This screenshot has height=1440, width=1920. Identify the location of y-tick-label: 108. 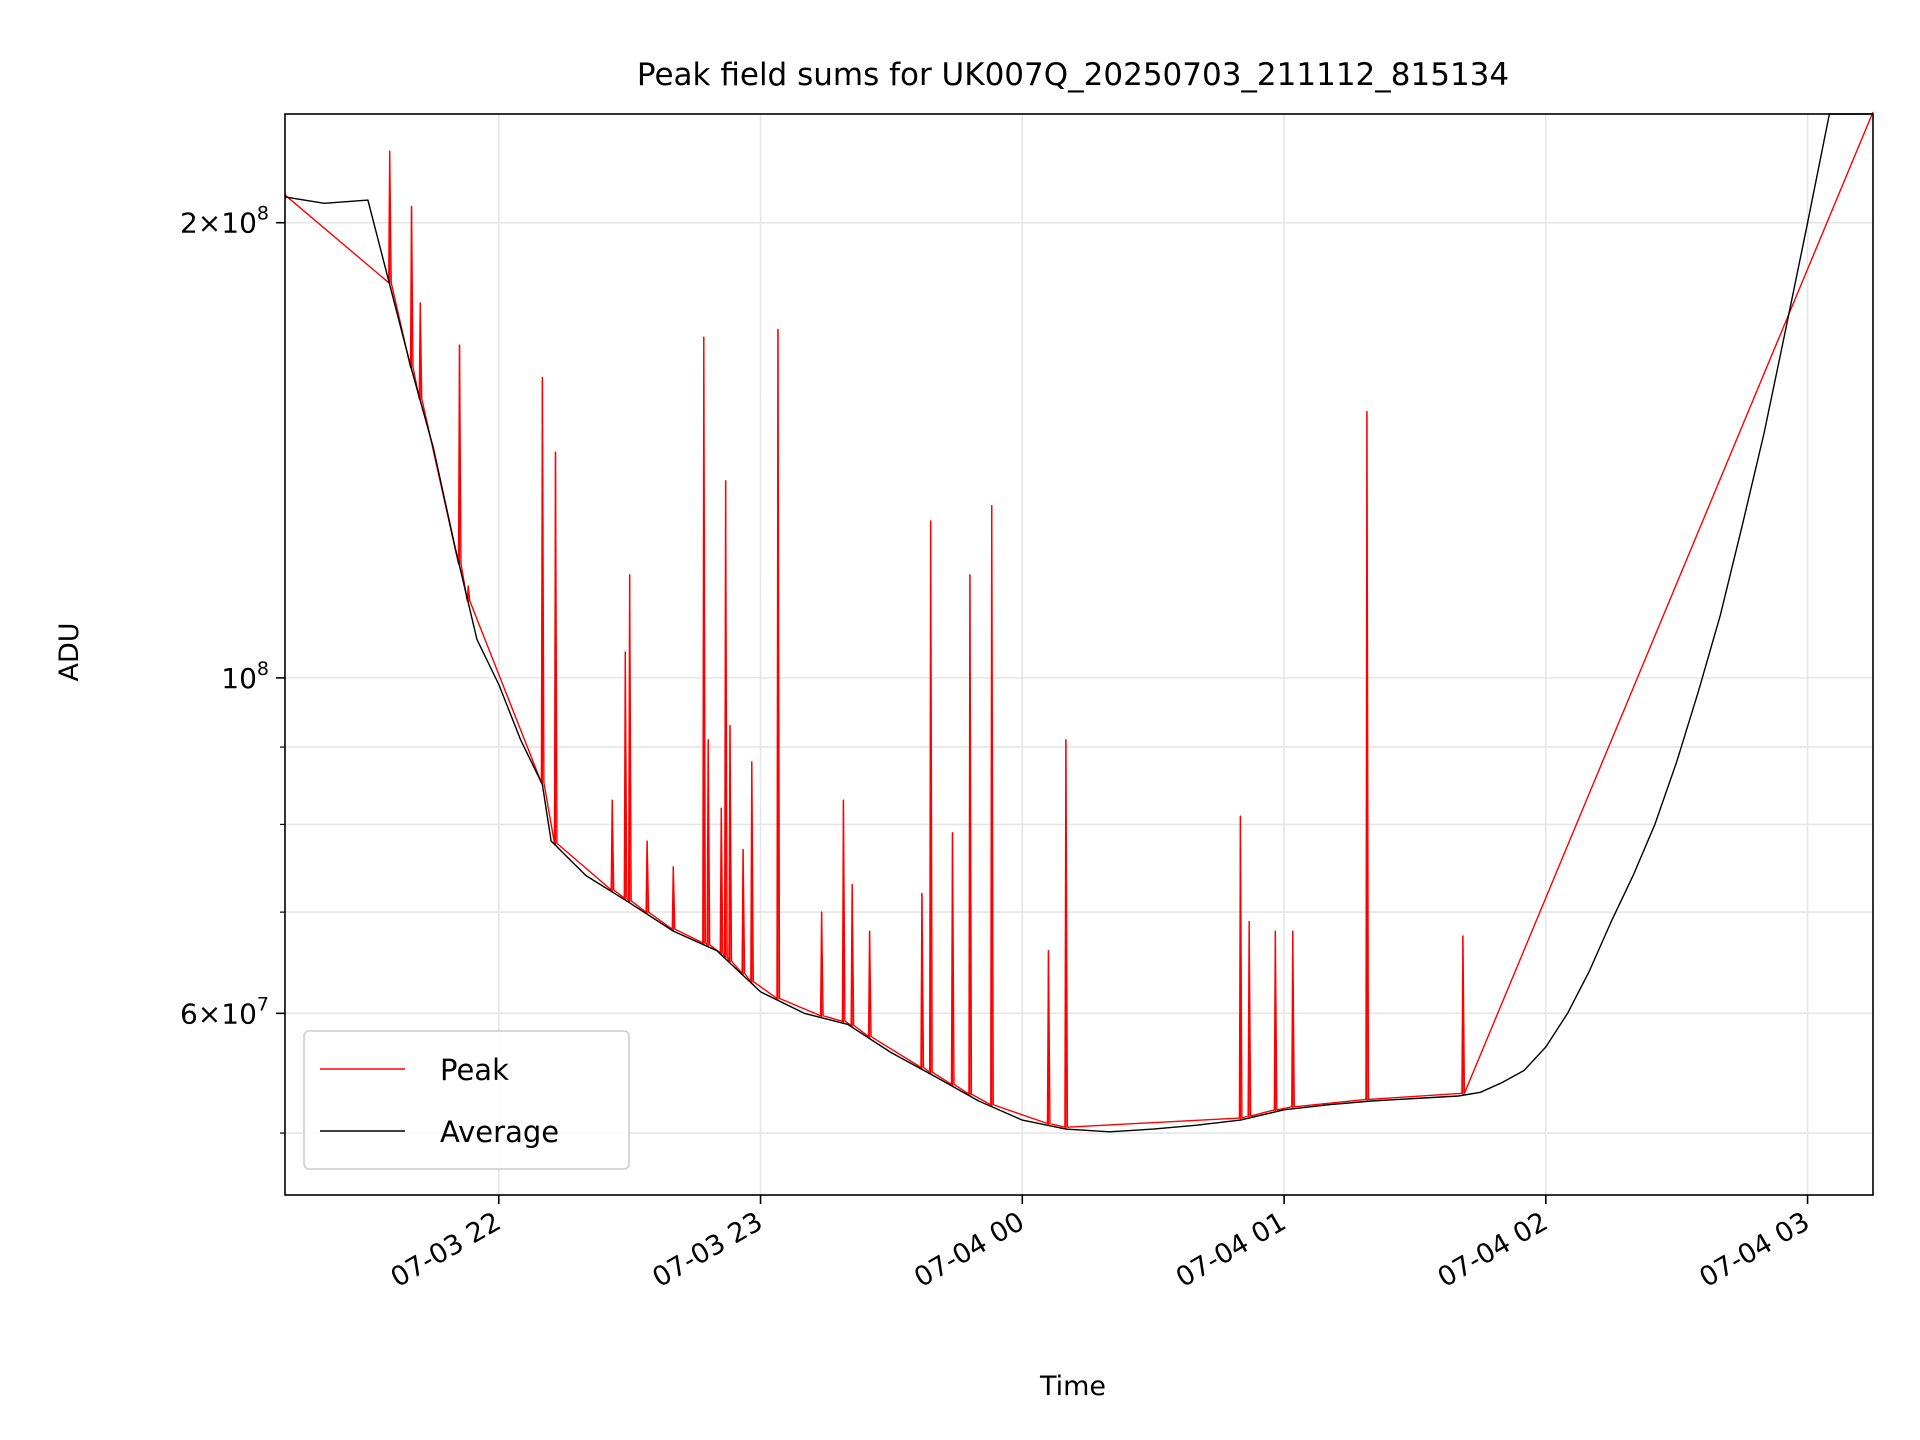
(245, 676).